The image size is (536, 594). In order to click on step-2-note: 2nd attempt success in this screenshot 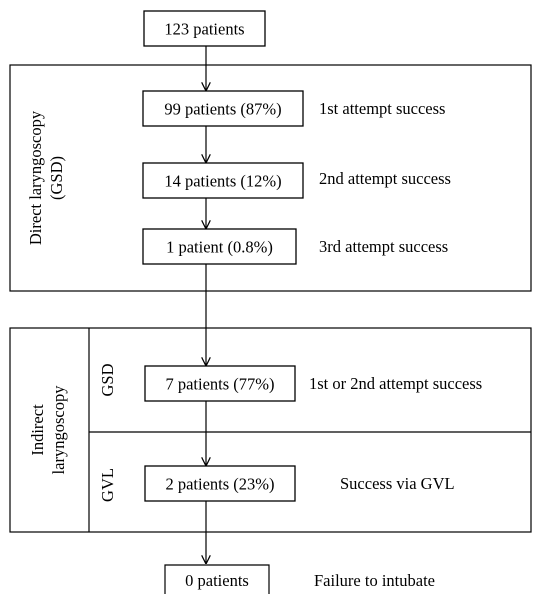, I will do `click(385, 178)`.